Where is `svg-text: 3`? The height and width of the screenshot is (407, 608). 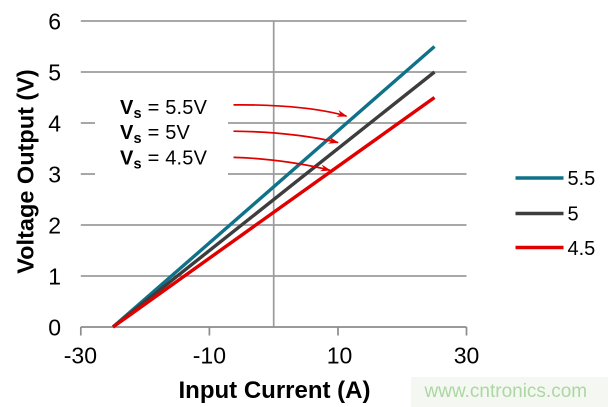
svg-text: 3 is located at coordinates (54, 175).